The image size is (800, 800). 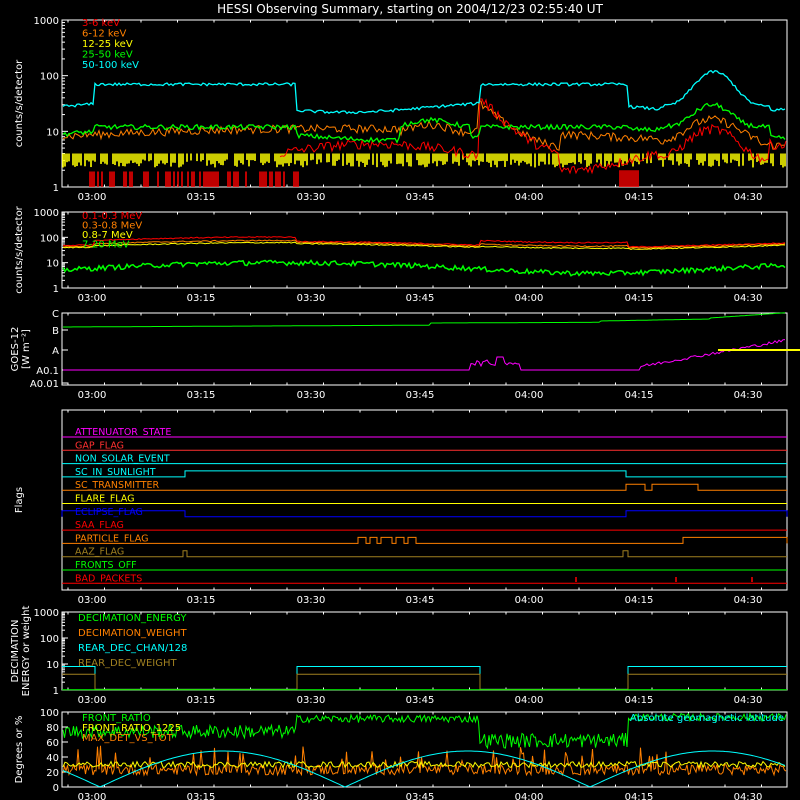 I want to click on energy-panel-x-tick-label: 04:15, so click(x=639, y=197).